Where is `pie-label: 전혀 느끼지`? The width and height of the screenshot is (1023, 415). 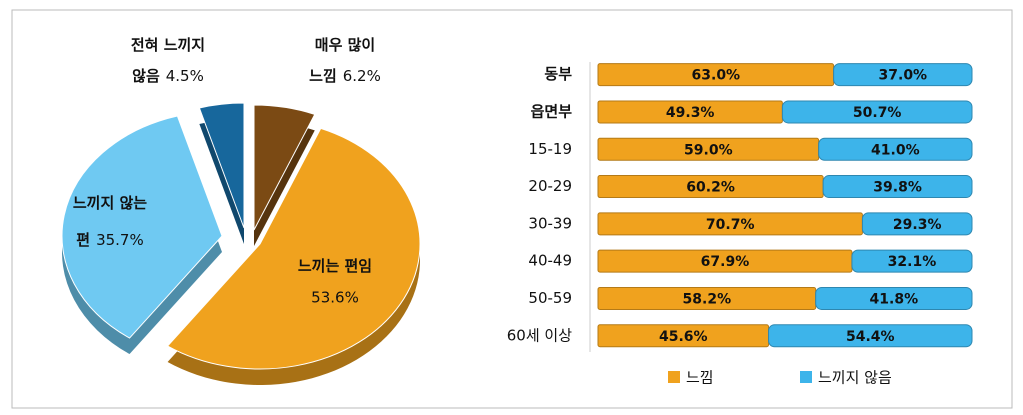
pie-label: 전혀 느끼지 is located at coordinates (168, 45).